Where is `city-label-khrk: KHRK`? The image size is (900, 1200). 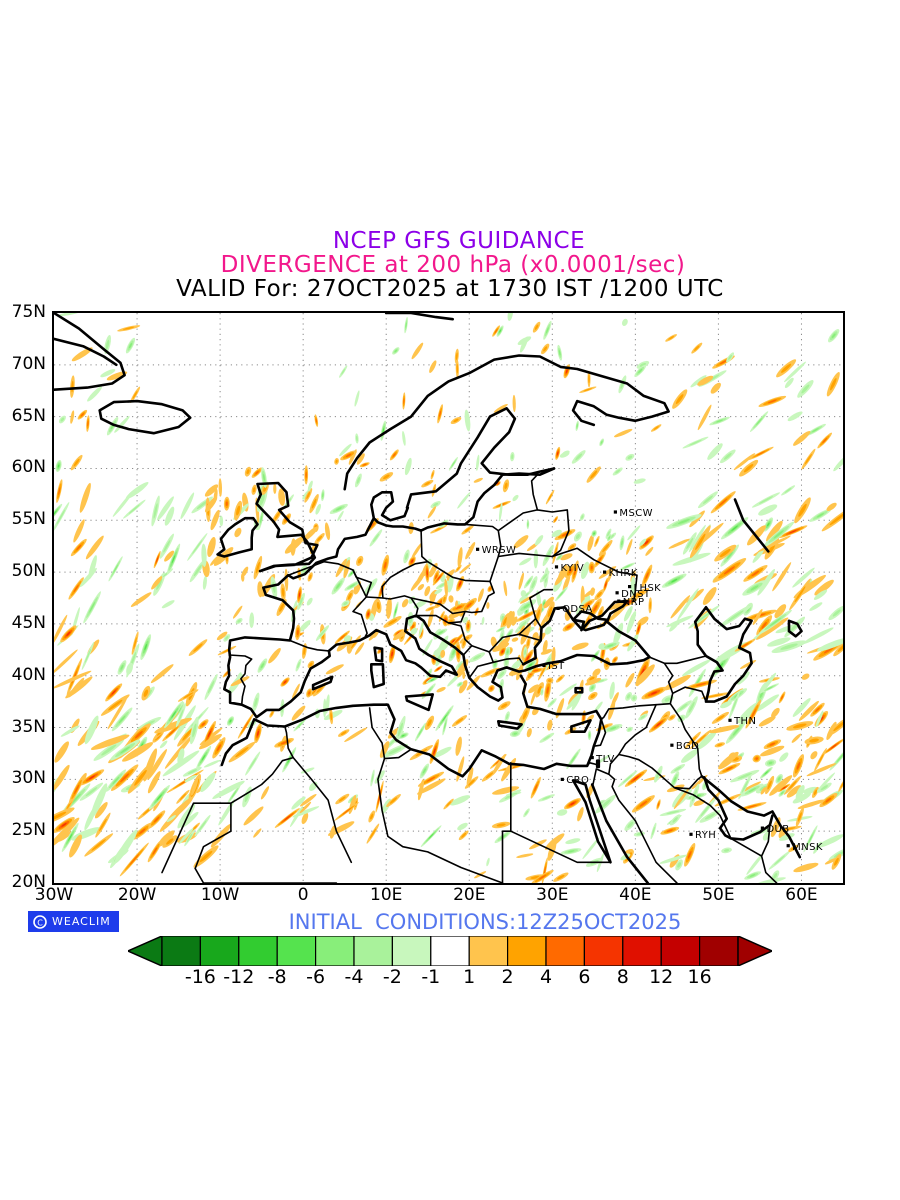 city-label-khrk: KHRK is located at coordinates (623, 574).